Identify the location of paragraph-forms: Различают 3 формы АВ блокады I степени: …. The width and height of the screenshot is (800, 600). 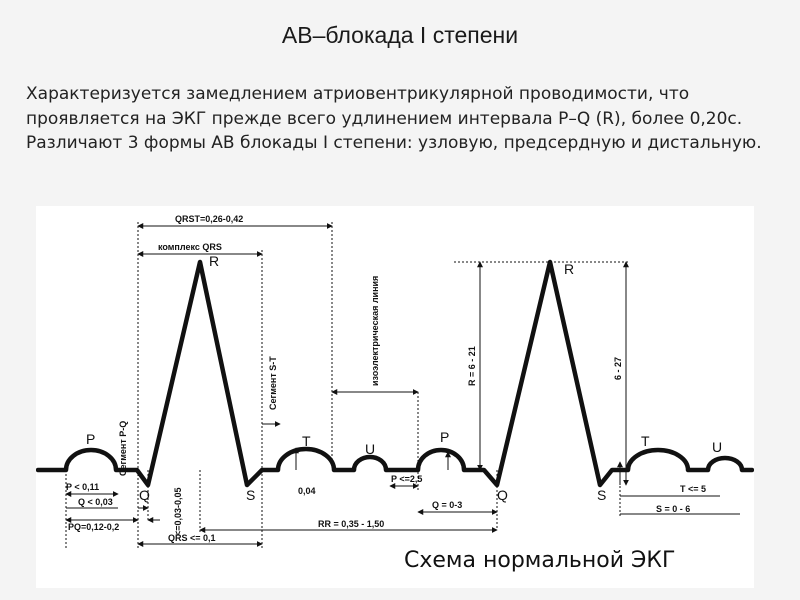
(394, 143).